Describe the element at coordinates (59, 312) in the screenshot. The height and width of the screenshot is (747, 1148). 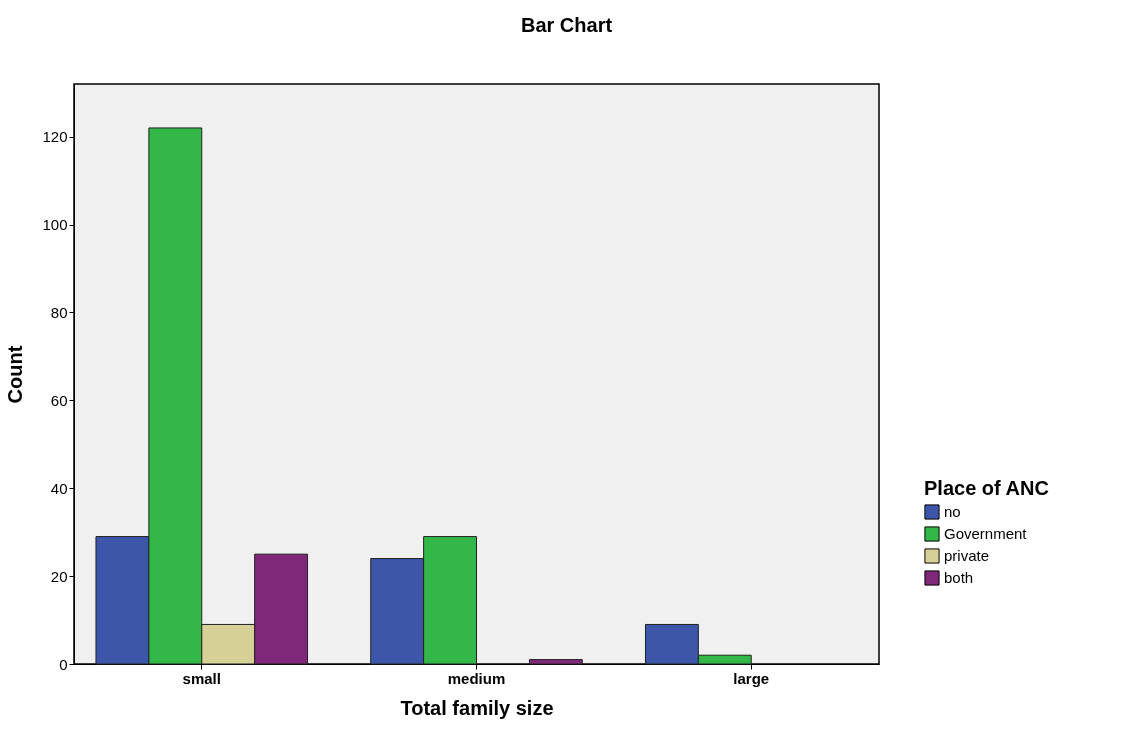
I see `y-tick-label: 80` at that location.